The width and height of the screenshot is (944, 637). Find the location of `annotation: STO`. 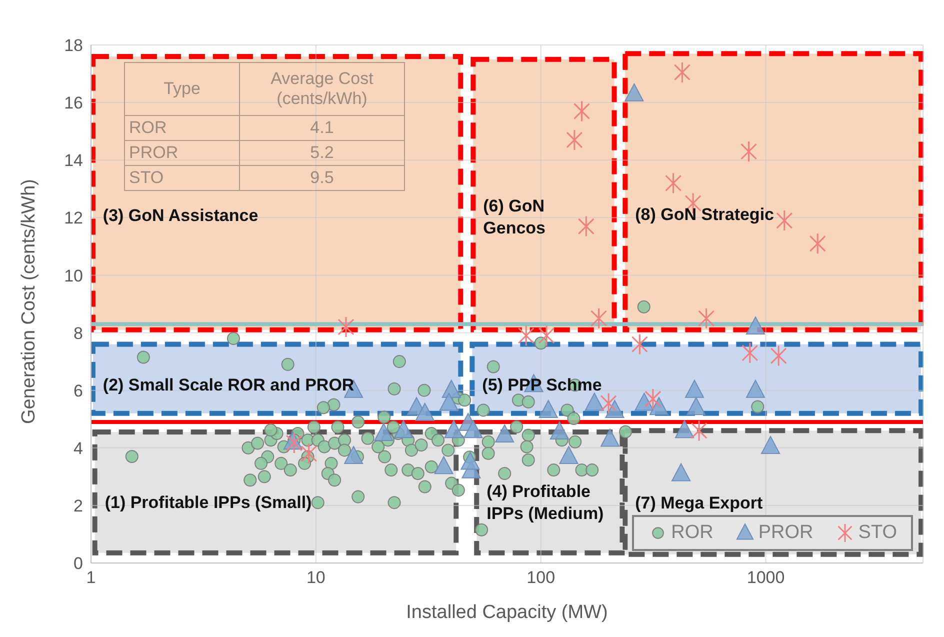

annotation: STO is located at coordinates (182, 178).